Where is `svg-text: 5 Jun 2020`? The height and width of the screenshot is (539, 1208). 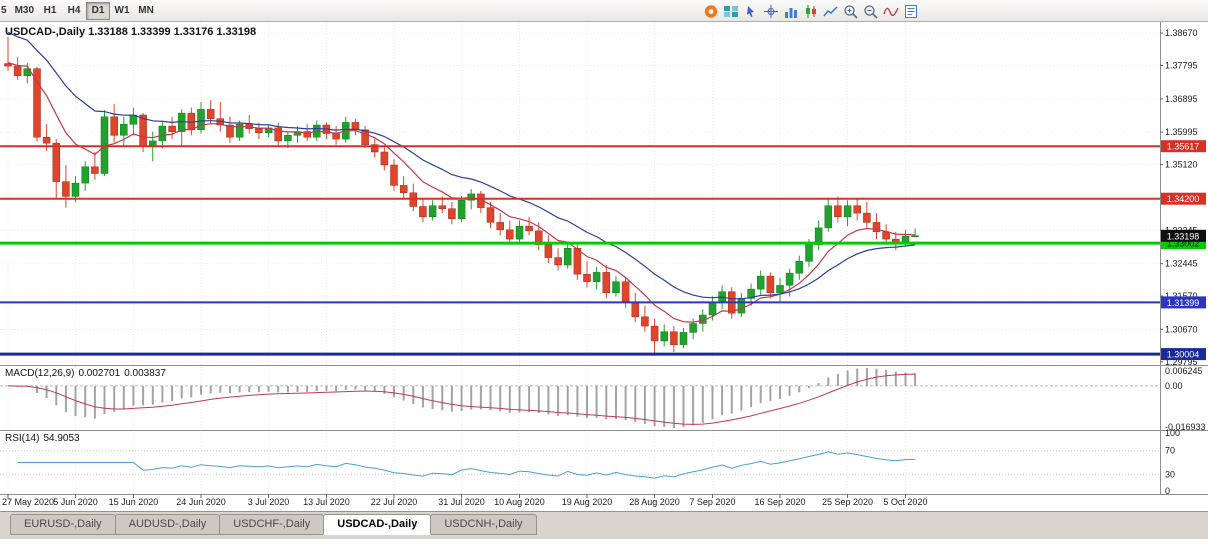
svg-text: 5 Jun 2020 is located at coordinates (75, 502).